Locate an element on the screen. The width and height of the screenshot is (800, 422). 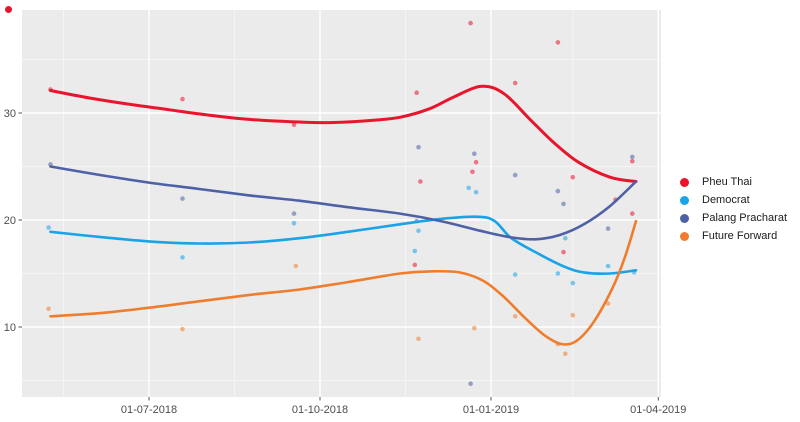
legend-label-democrat: Democrat is located at coordinates (726, 200).